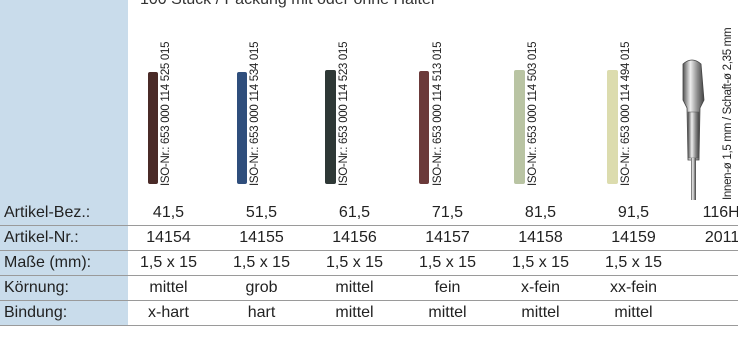 Image resolution: width=738 pixels, height=340 pixels. Describe the element at coordinates (261, 287) in the screenshot. I see `table-cell: grob` at that location.